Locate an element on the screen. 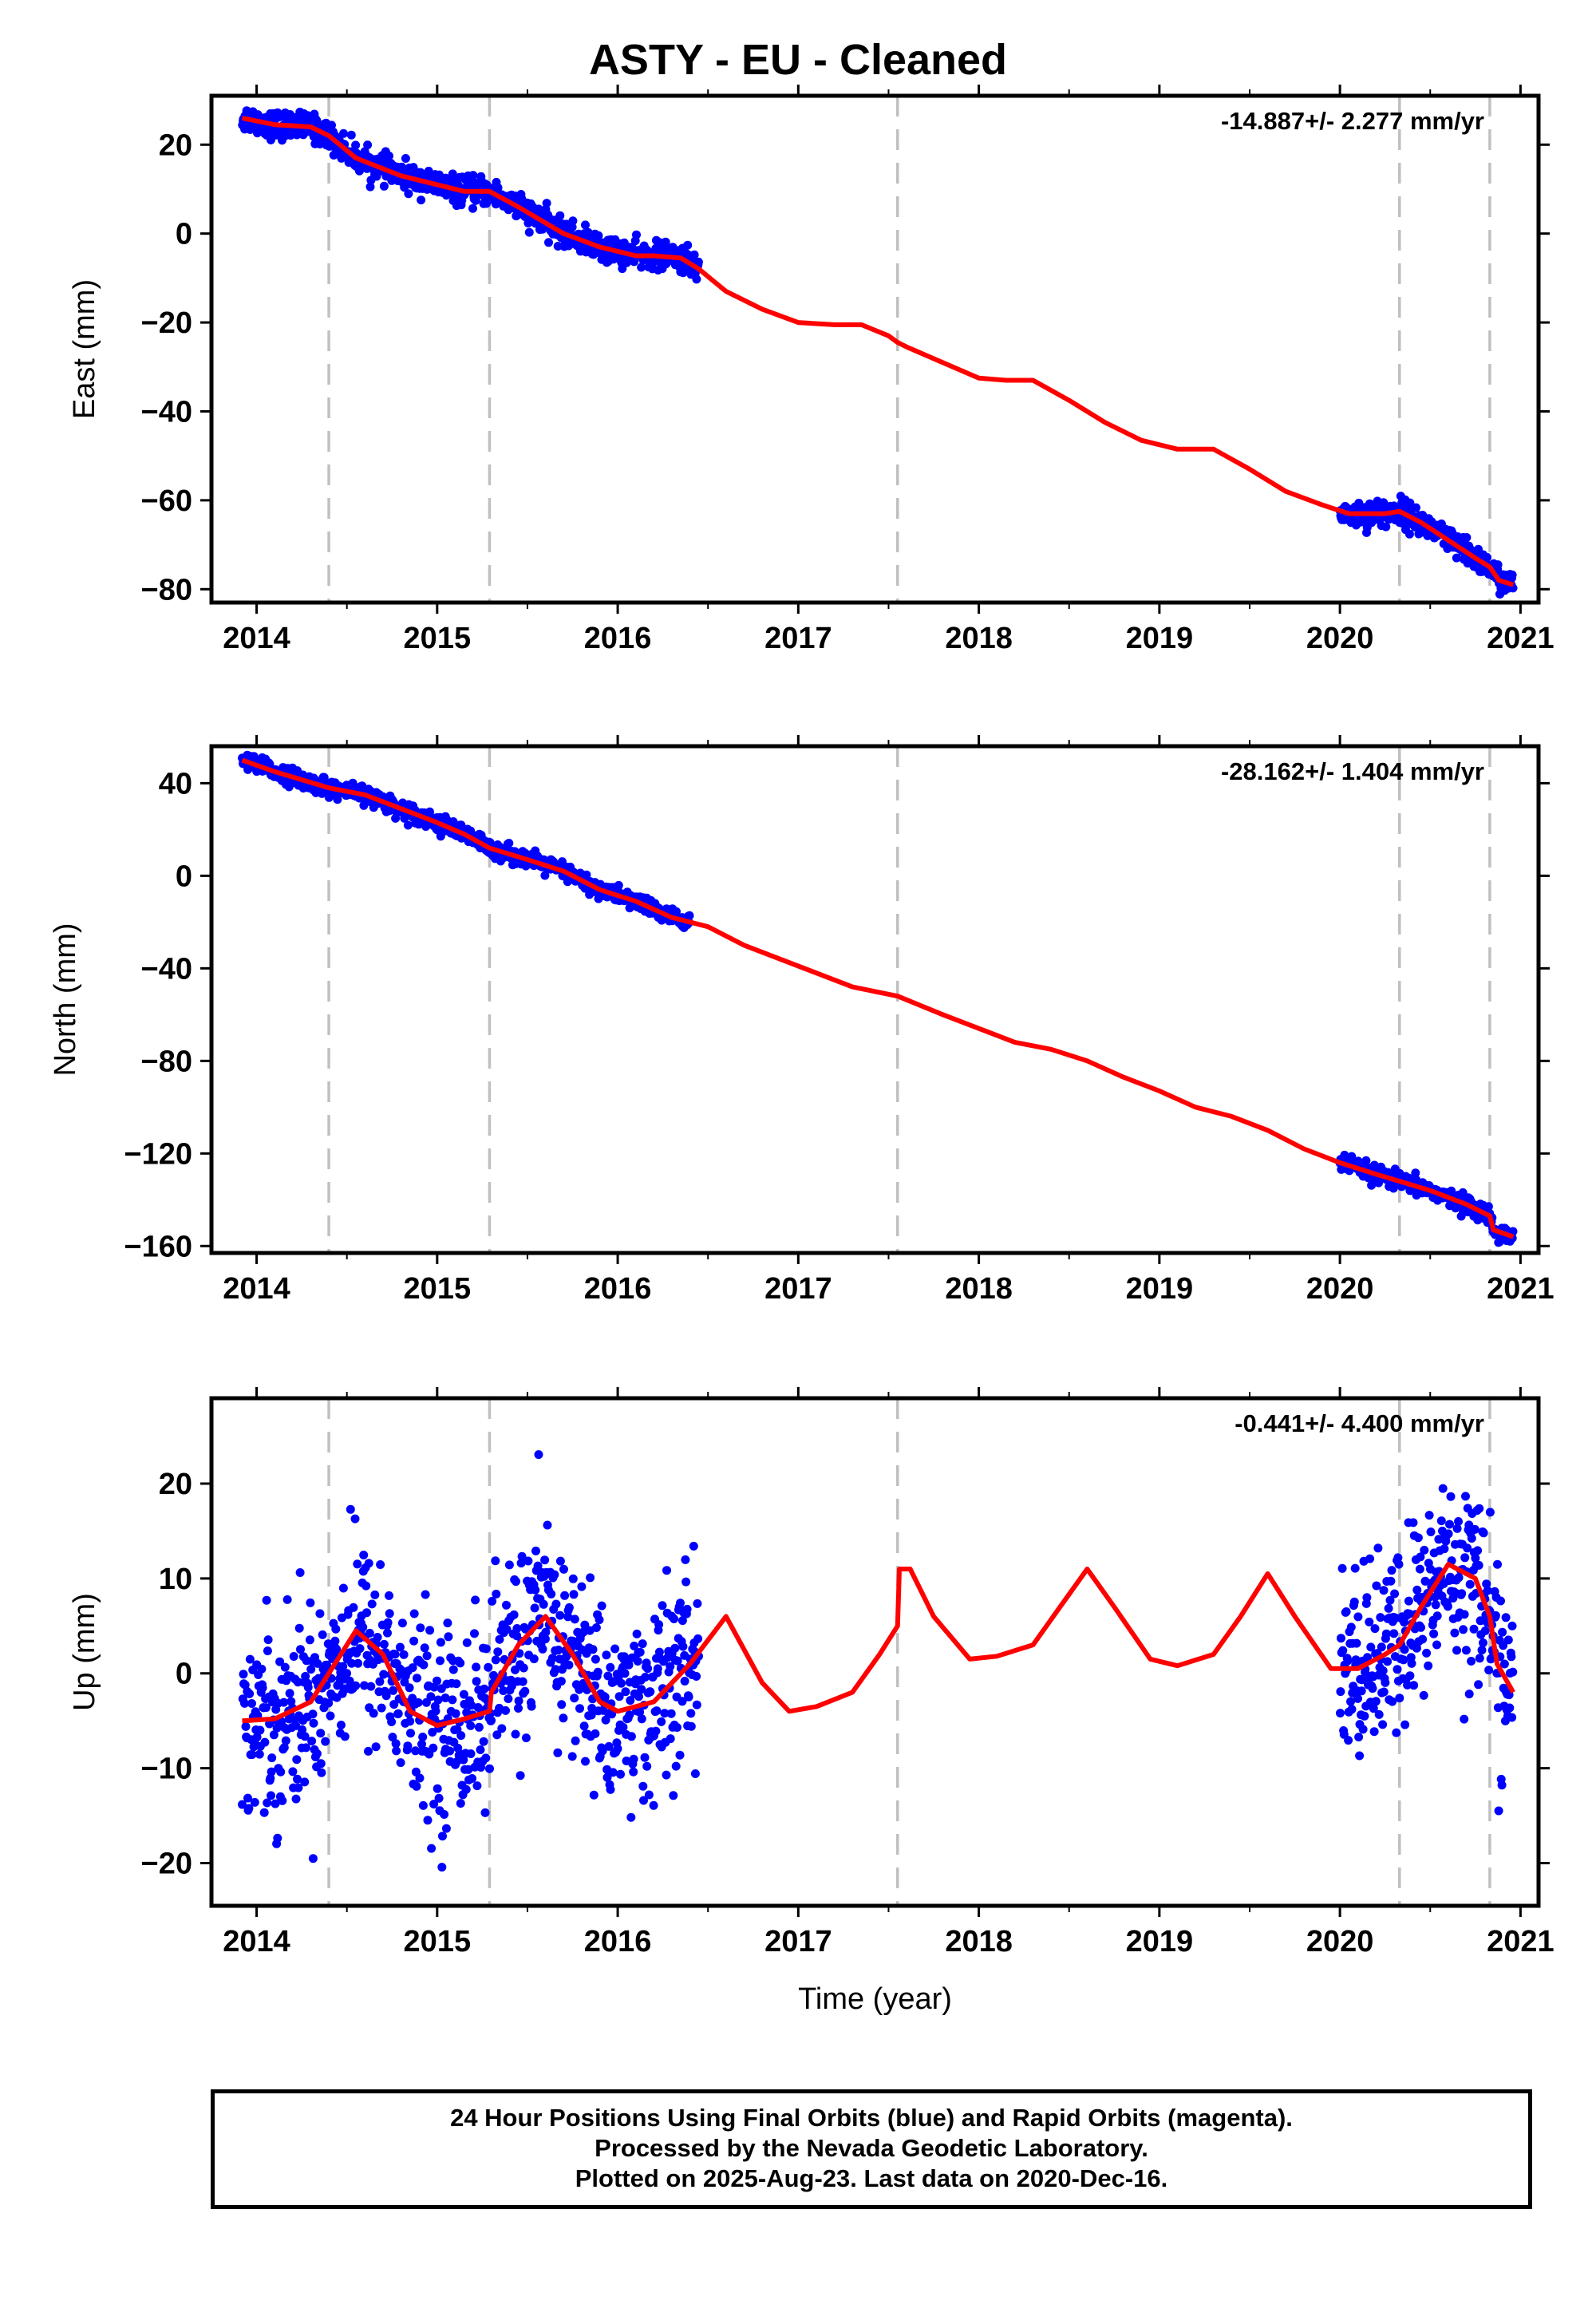 The width and height of the screenshot is (1596, 2316). x-axis-title: Time (year) is located at coordinates (875, 1999).